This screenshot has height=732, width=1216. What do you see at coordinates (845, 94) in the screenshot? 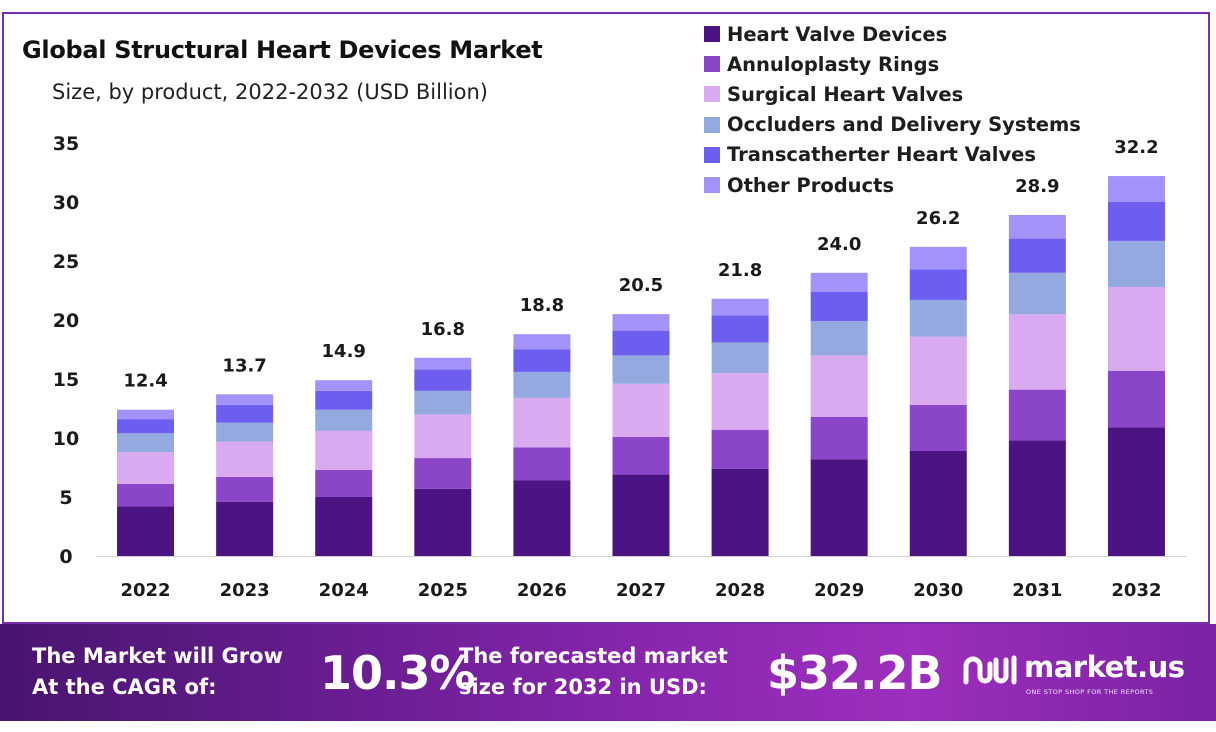
I see `legend-label: Surgical Heart Valves` at bounding box center [845, 94].